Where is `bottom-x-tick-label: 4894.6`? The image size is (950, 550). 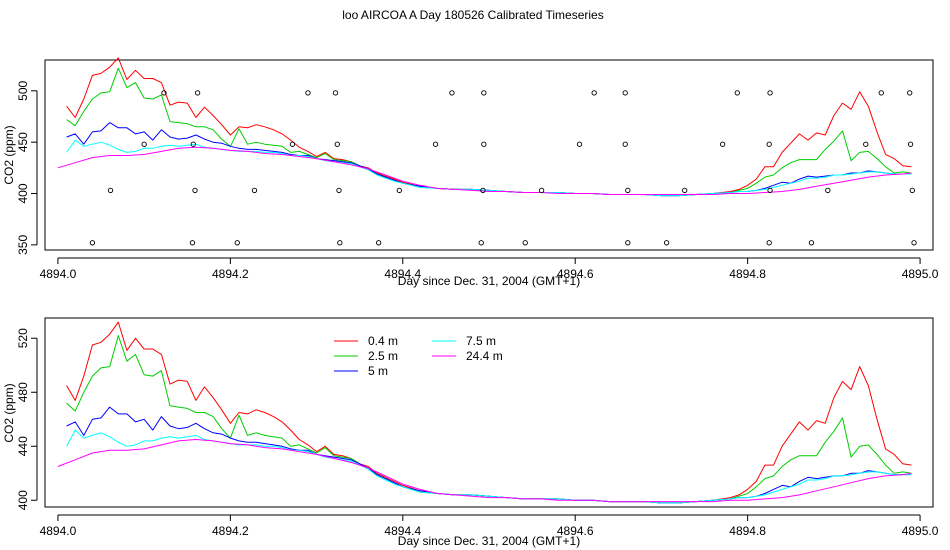
bottom-x-tick-label: 4894.6 is located at coordinates (575, 531).